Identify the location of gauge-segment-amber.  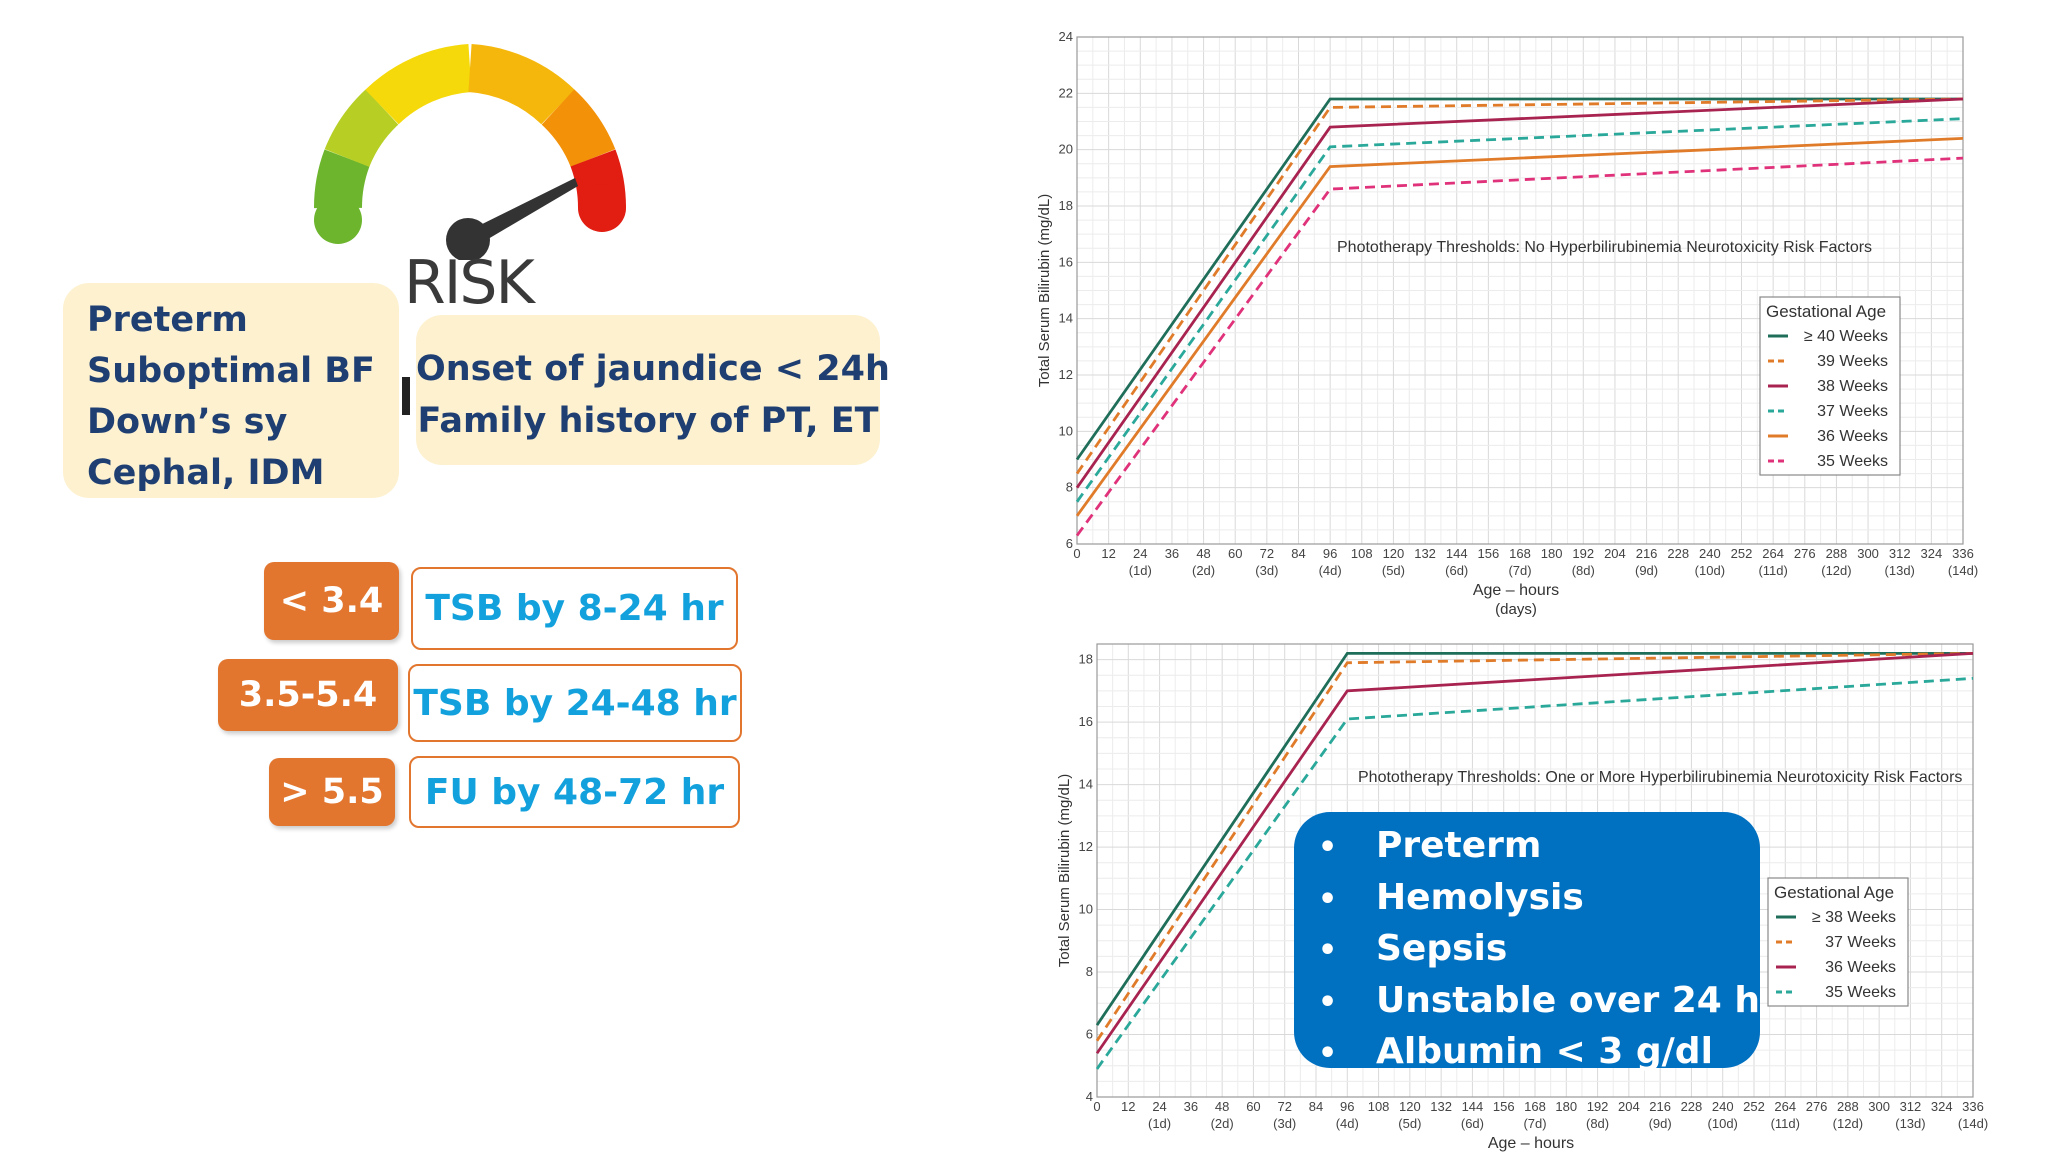
(521, 84).